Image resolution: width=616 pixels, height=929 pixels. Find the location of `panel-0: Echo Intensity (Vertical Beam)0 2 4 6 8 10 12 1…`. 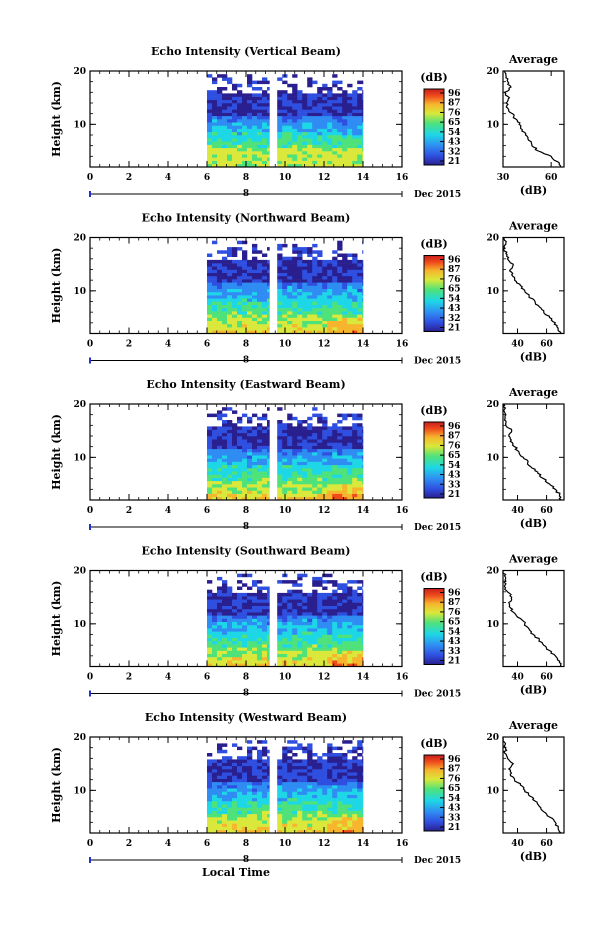

panel-0: Echo Intensity (Vertical Beam)0 2 4 6 8 10 12 1… is located at coordinates (307, 122).